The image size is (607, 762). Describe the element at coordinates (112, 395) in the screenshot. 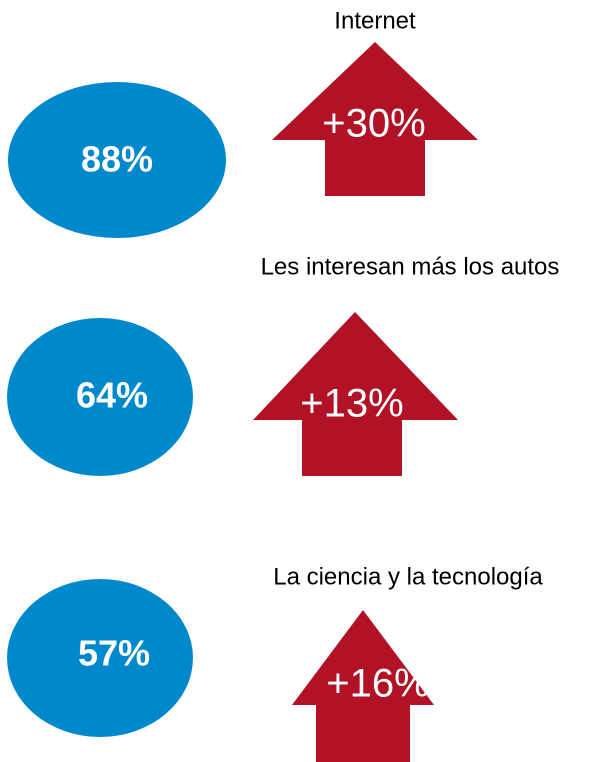

I see `share-label: 64%` at that location.